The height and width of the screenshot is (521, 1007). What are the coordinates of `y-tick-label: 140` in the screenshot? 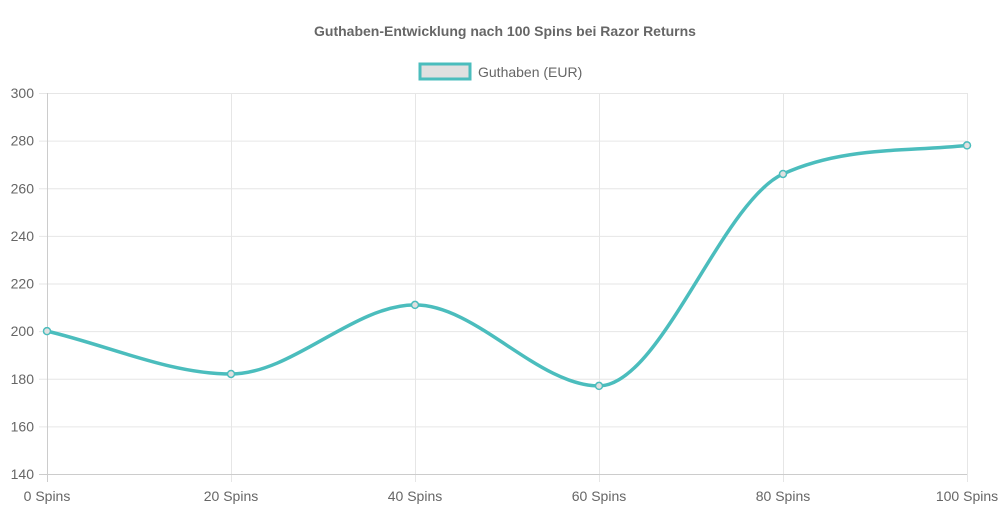 It's located at (23, 474).